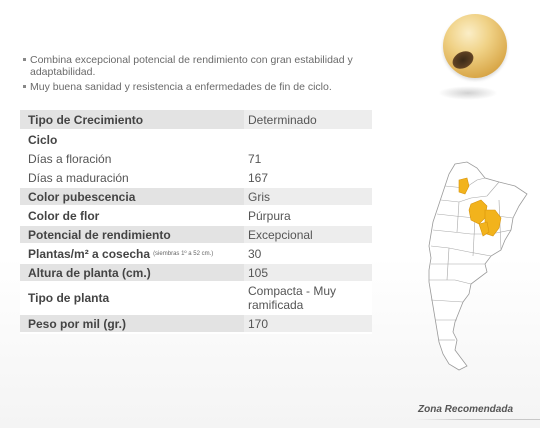 This screenshot has height=428, width=540. I want to click on country-outline, so click(478, 266).